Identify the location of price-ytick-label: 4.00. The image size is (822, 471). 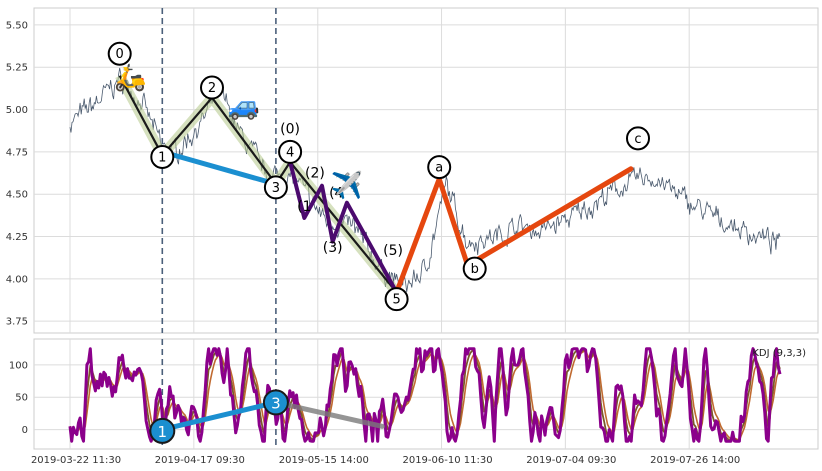
(17, 279).